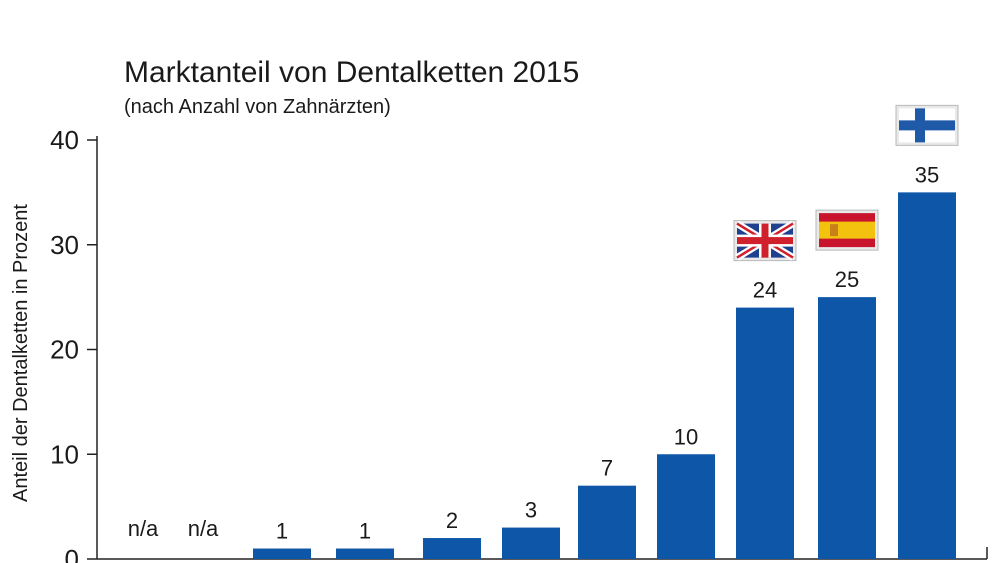  What do you see at coordinates (847, 230) in the screenshot?
I see `spain-flag-icon` at bounding box center [847, 230].